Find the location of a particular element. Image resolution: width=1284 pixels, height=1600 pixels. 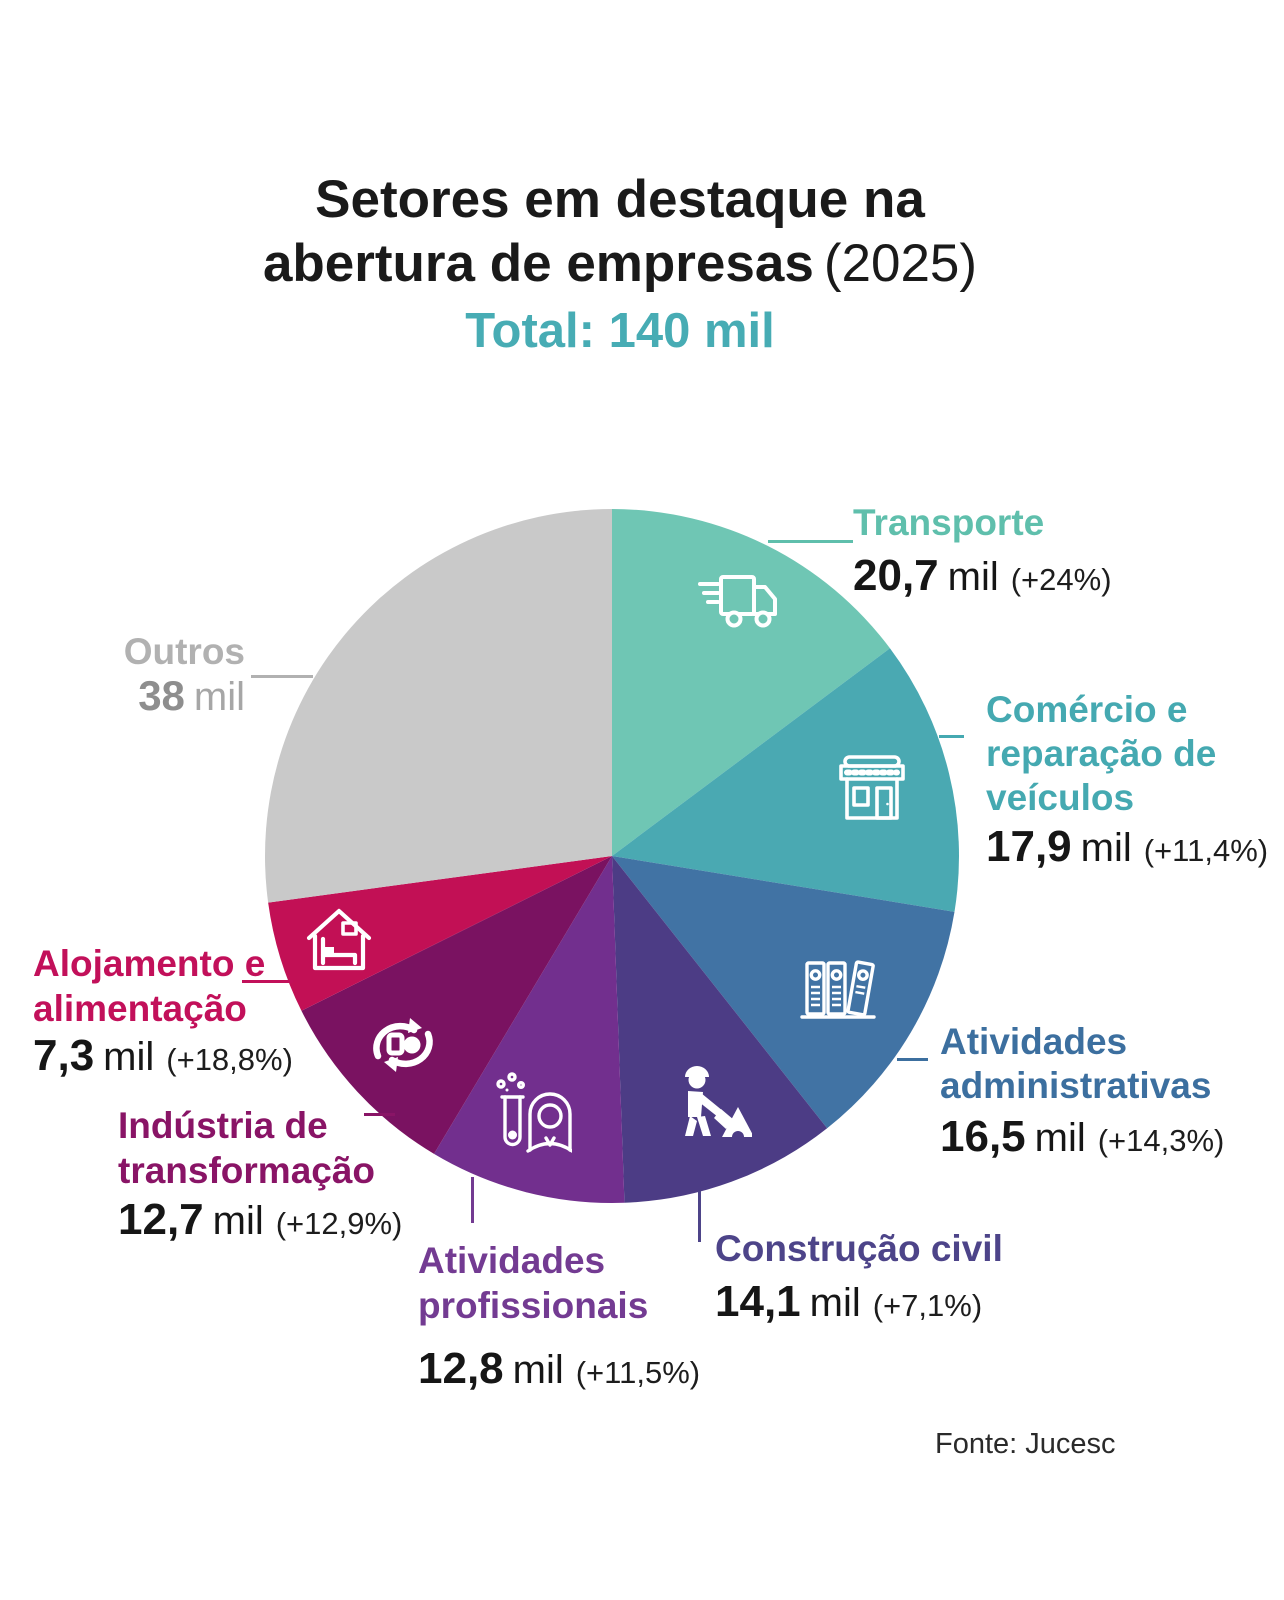

slice-value-number: 7,3 is located at coordinates (64, 1055).